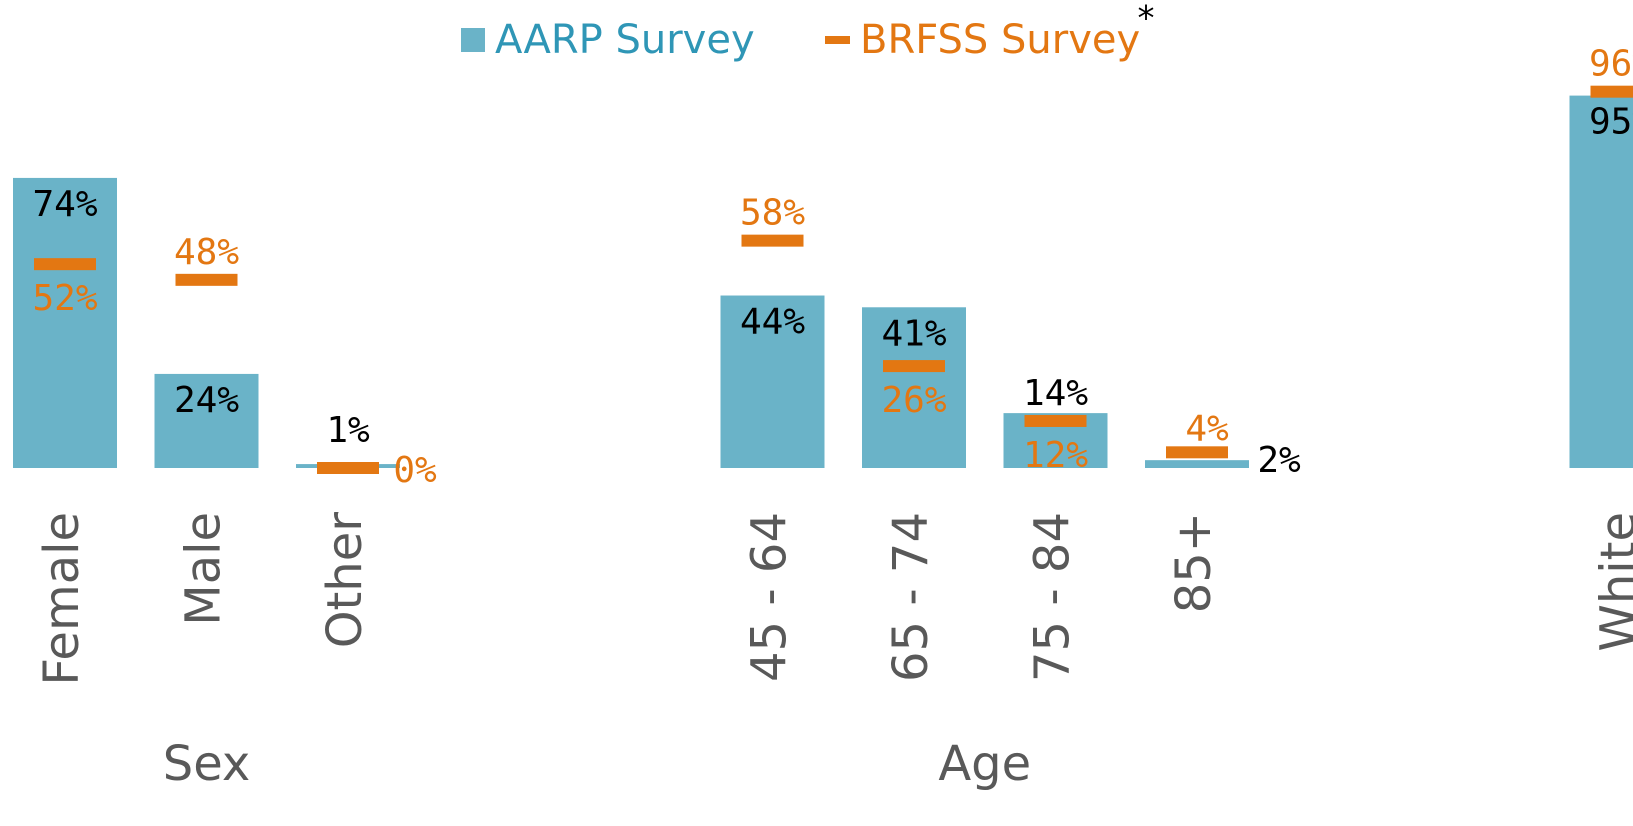 Image resolution: width=1633 pixels, height=826 pixels. Describe the element at coordinates (206, 400) in the screenshot. I see `value-label: 24%` at that location.